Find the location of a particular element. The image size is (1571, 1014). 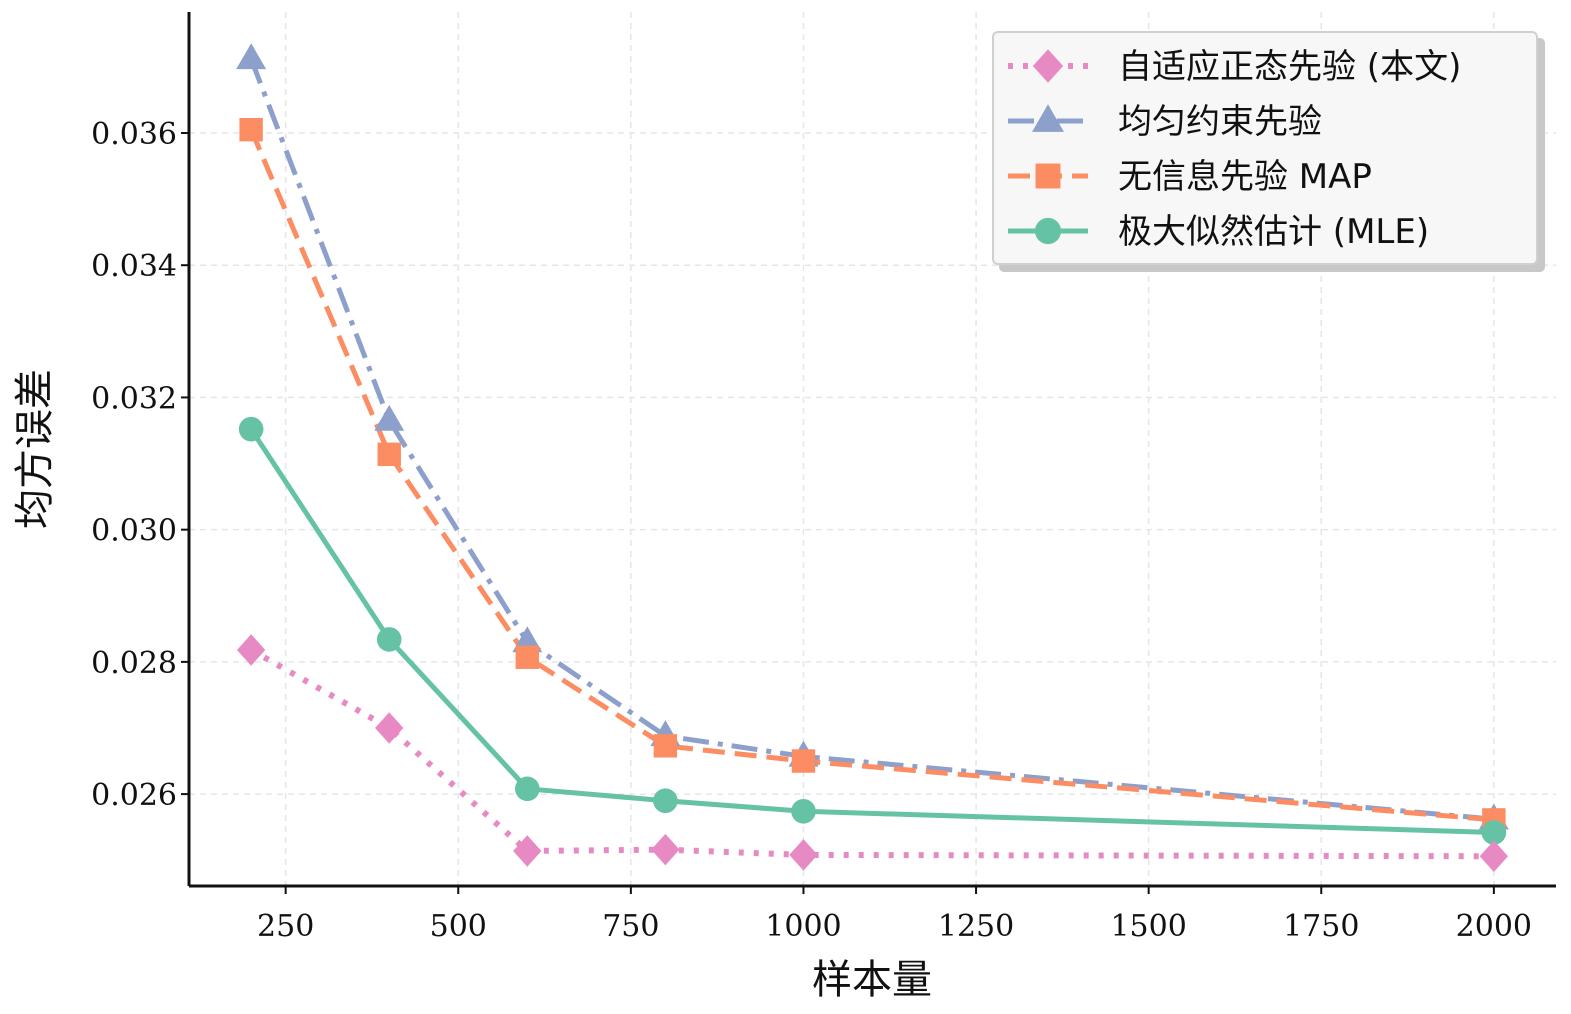

y-axis-ticks: 0.026 0.028 0.030 0.032 0.034 0.036 is located at coordinates (140, 465).